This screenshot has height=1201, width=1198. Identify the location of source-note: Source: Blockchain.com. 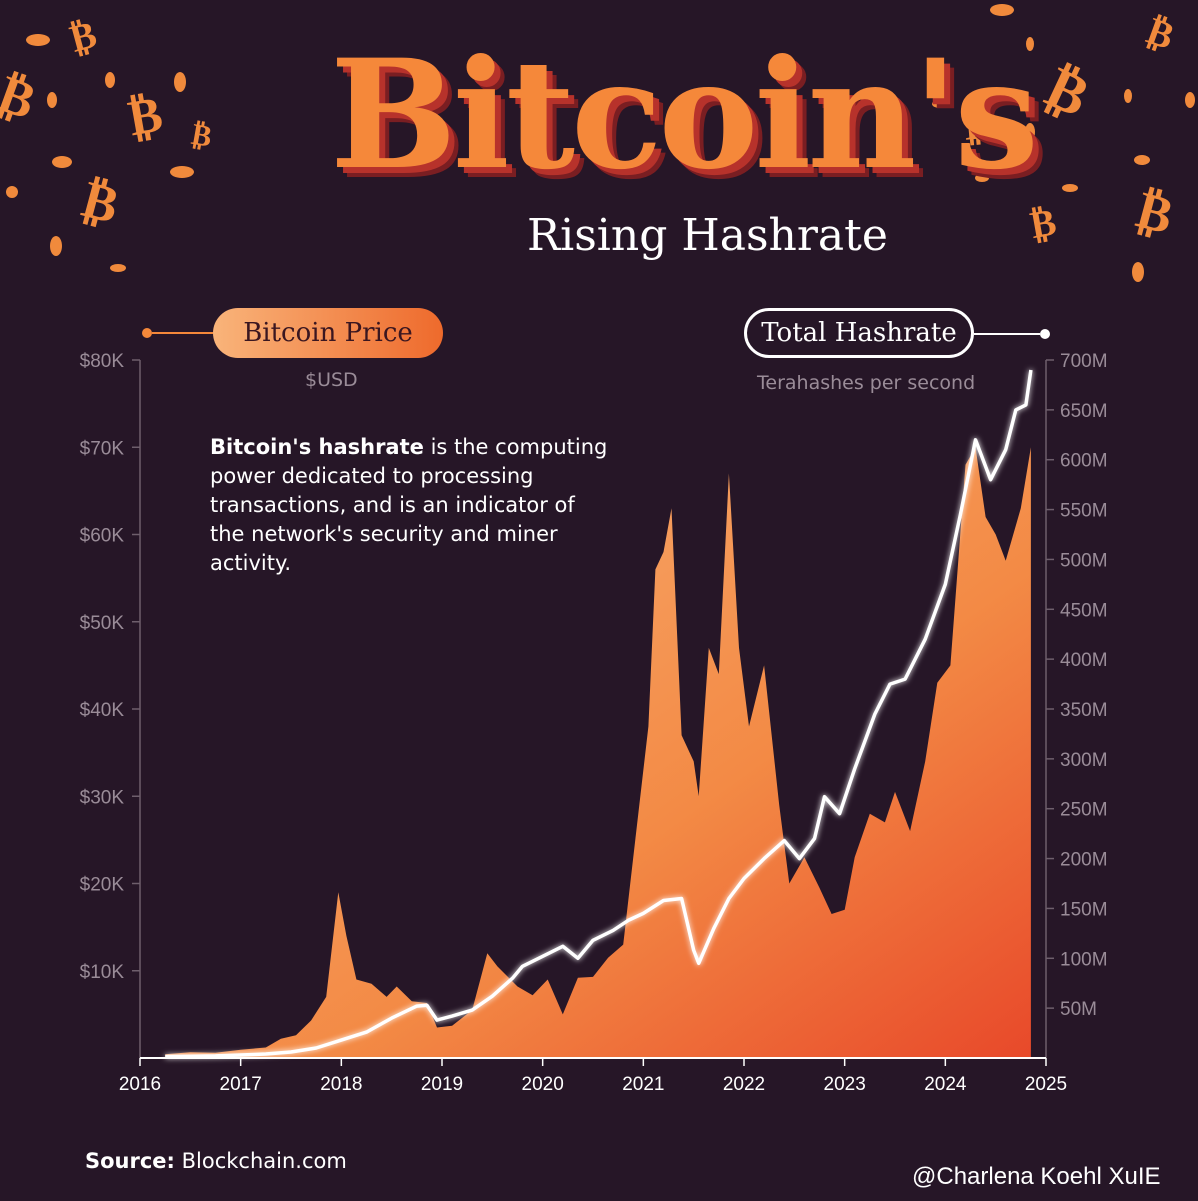
(216, 1161).